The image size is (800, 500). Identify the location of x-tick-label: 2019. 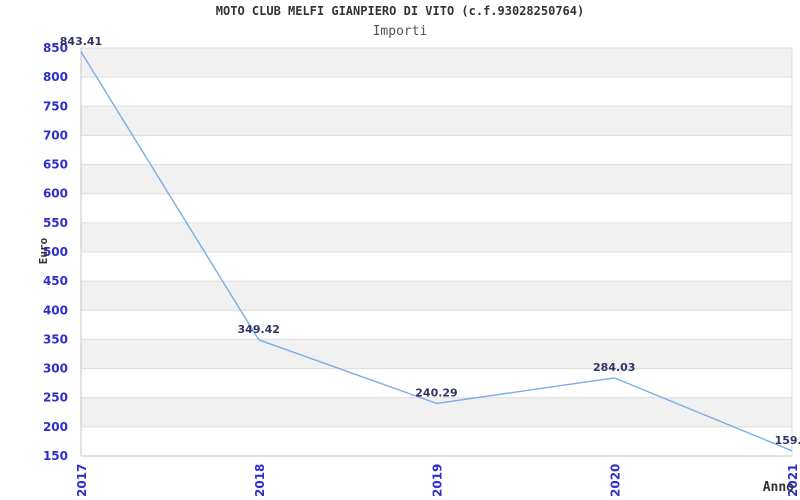
(438, 480).